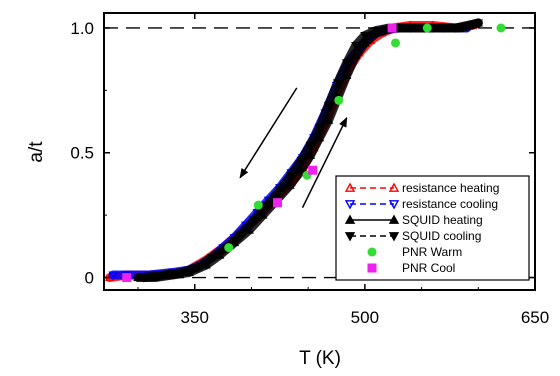 The height and width of the screenshot is (376, 560). I want to click on annotation-arrows, so click(293, 147).